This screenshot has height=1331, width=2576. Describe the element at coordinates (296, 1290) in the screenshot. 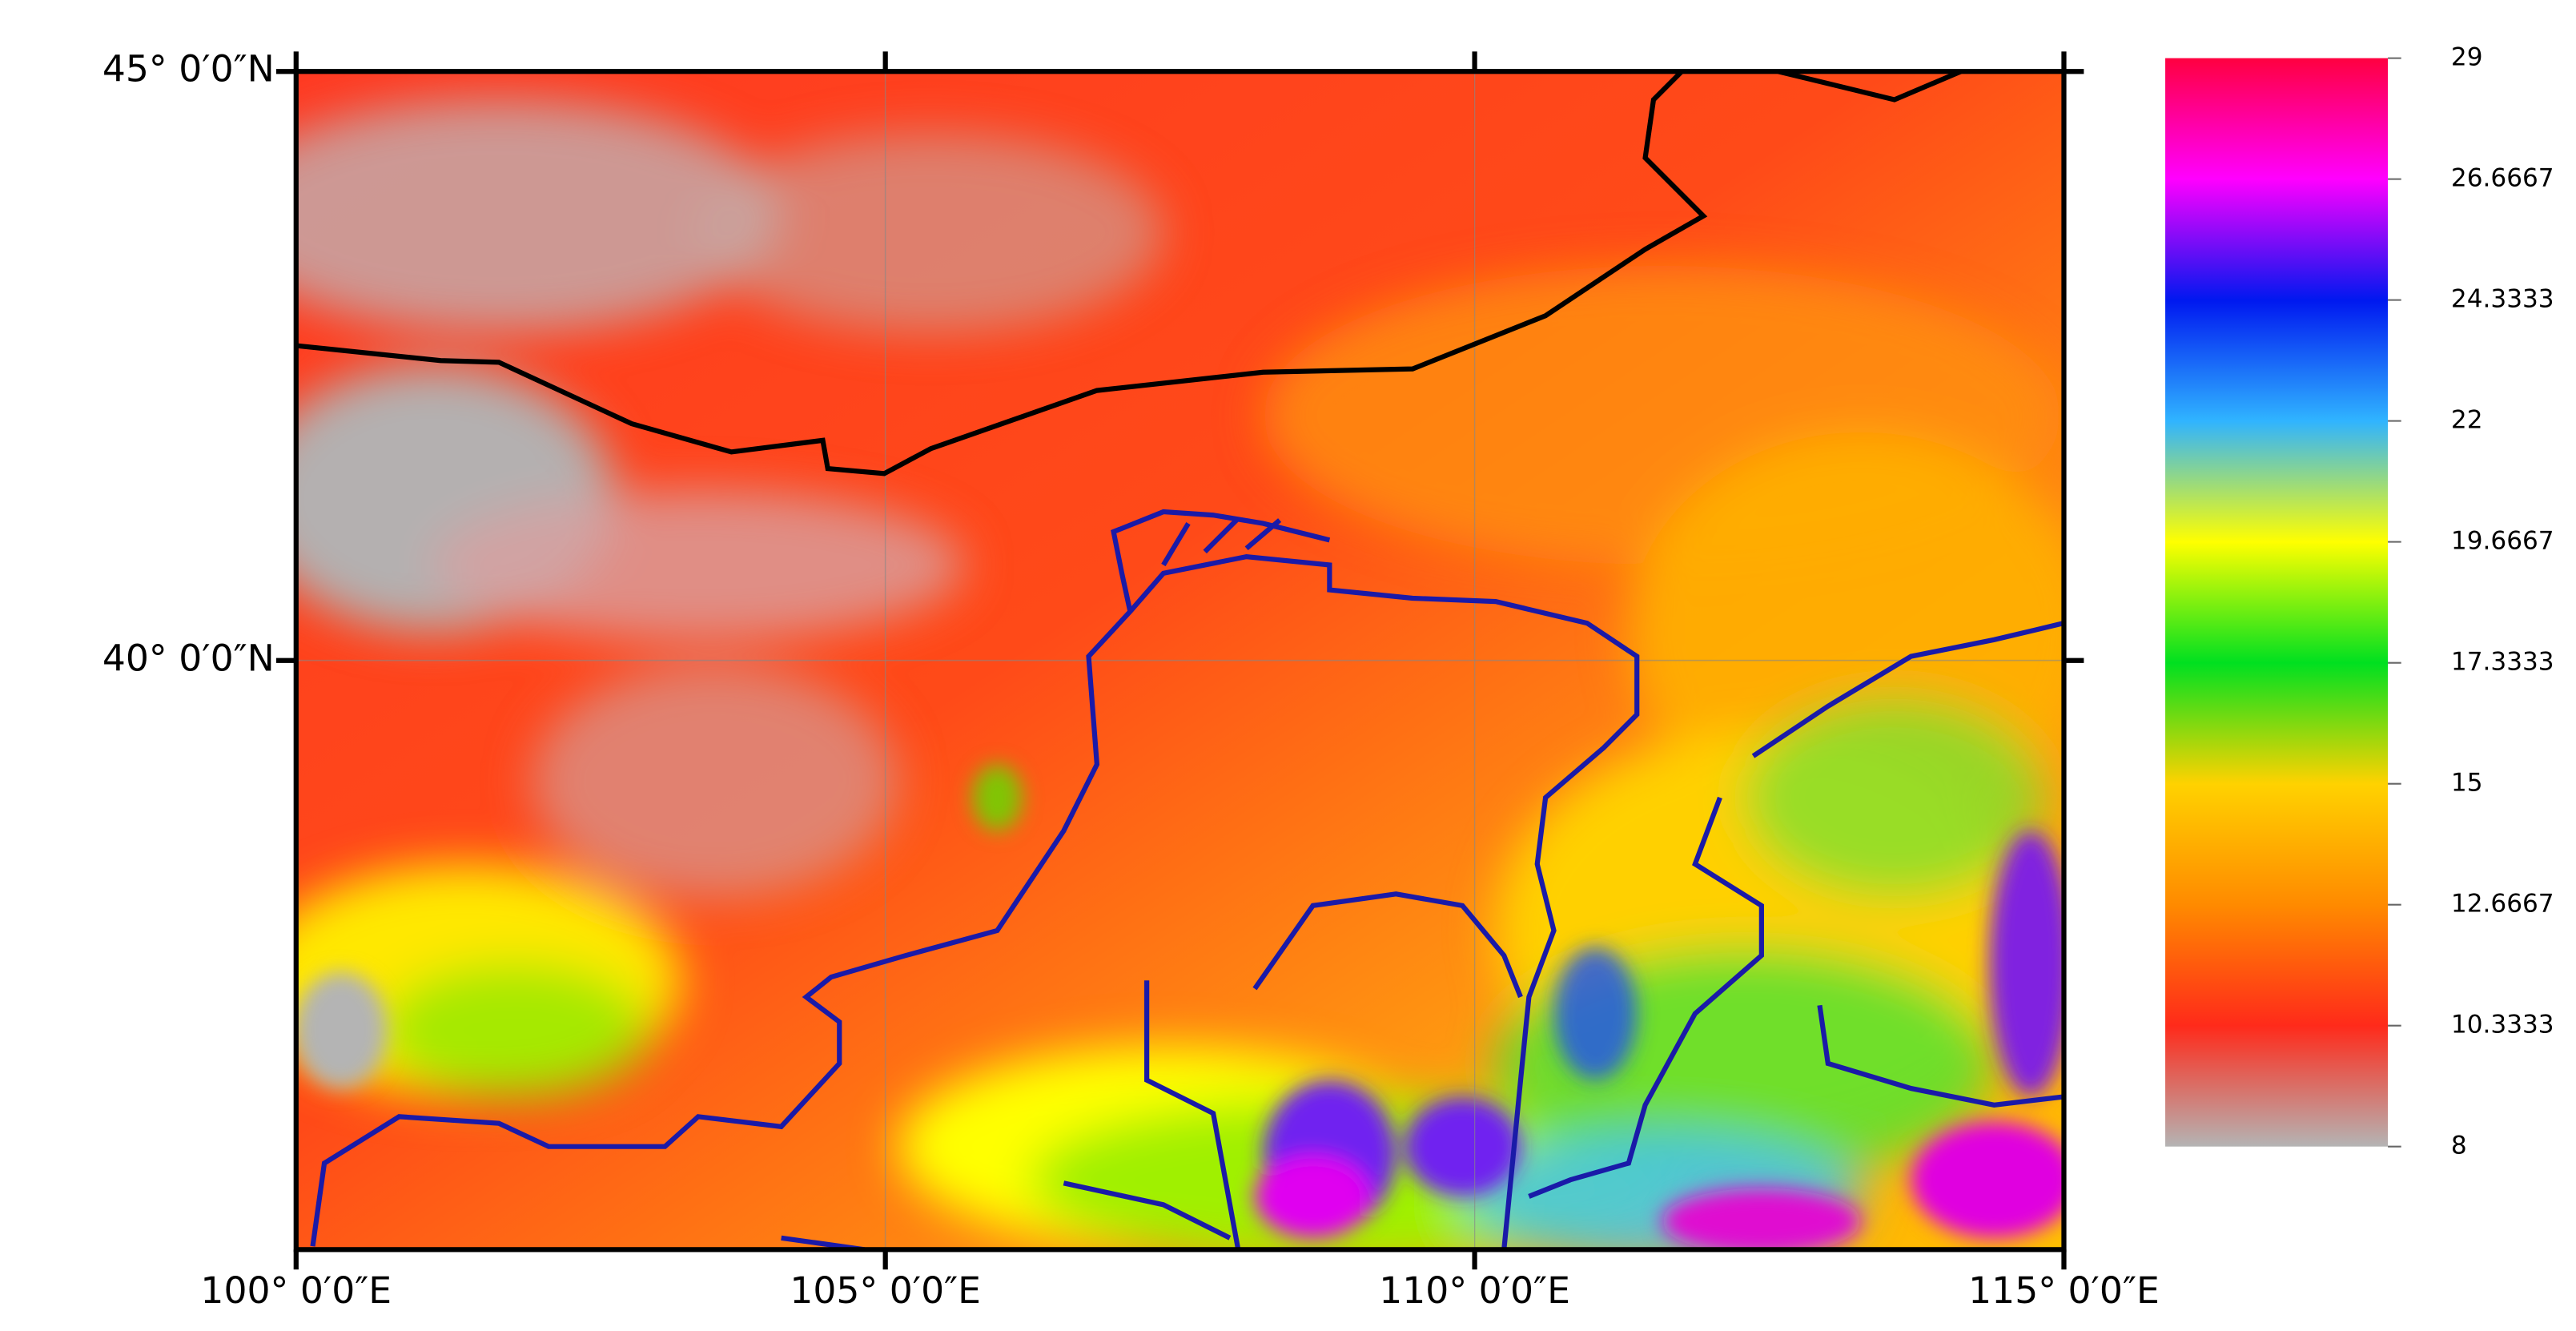

I see `x-tick-label: 100° 0′0″E` at that location.